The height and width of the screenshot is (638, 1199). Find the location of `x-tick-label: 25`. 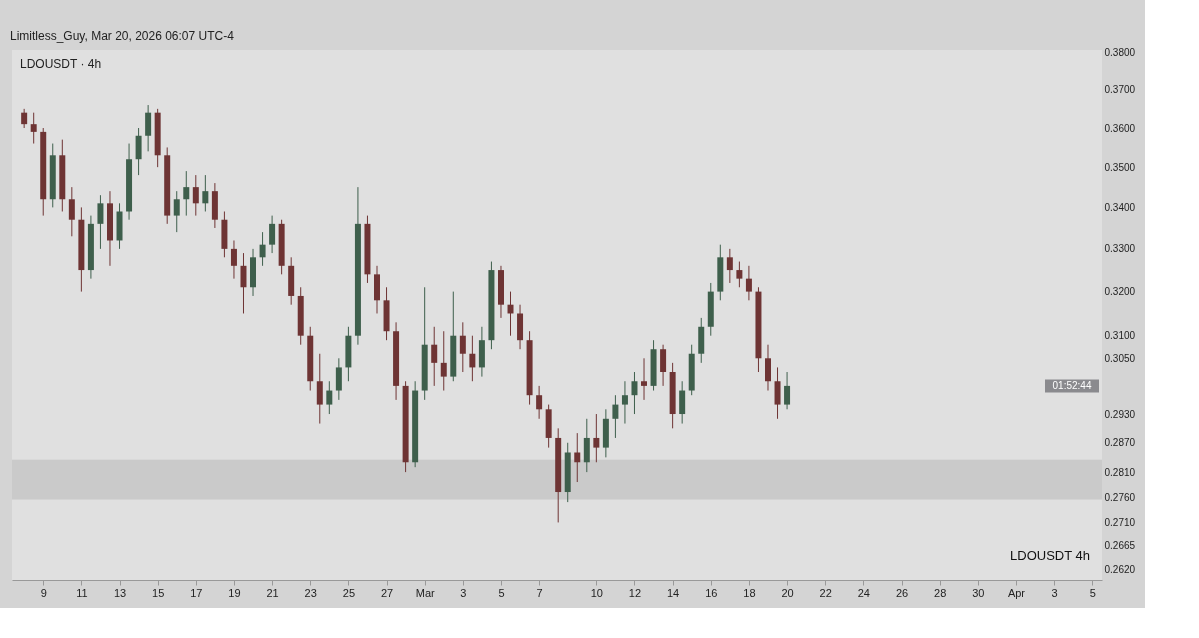

x-tick-label: 25 is located at coordinates (349, 592).